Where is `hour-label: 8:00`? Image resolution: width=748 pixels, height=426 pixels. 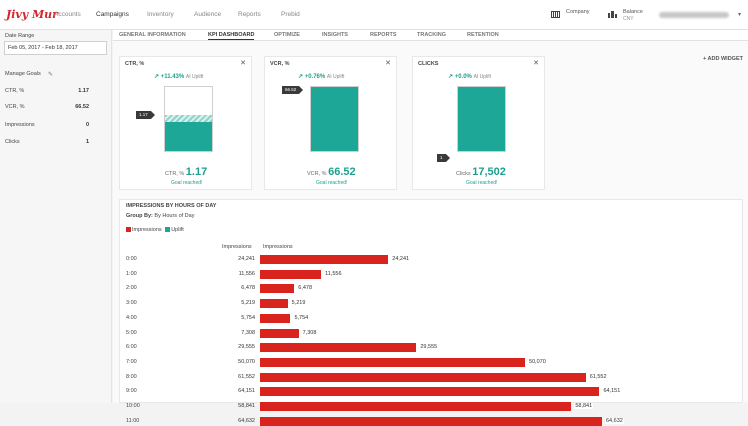 hour-label: 8:00 is located at coordinates (131, 376).